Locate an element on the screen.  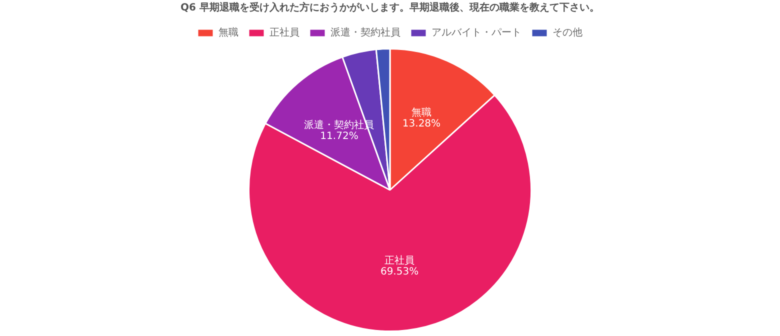
data-label: 13.28% is located at coordinates (421, 124).